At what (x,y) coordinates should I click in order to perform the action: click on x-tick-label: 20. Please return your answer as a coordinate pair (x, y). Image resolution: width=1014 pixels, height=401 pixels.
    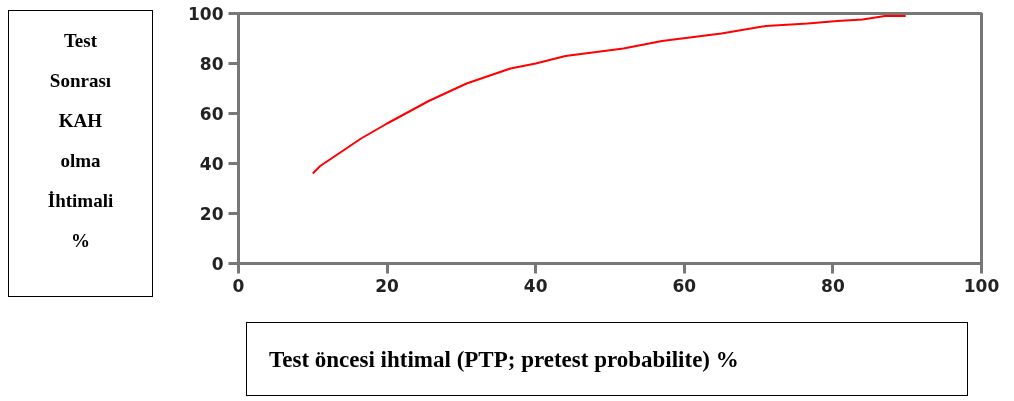
    Looking at the image, I should click on (387, 285).